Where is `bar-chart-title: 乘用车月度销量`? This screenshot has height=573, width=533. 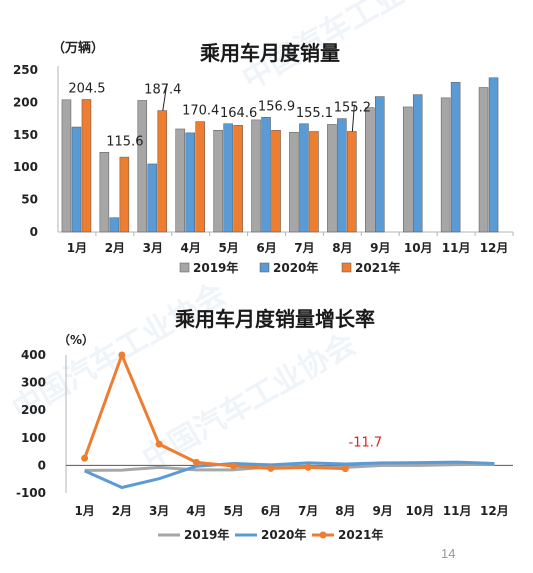
bar-chart-title: 乘用车月度销量 is located at coordinates (269, 53).